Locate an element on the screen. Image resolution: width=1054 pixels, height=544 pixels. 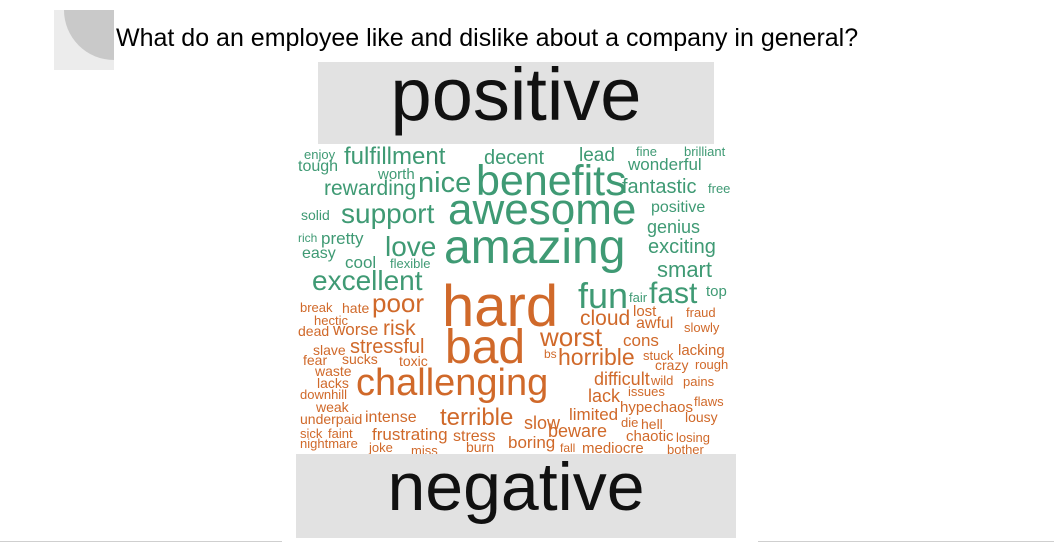
negative-word-weak: weak is located at coordinates (332, 407).